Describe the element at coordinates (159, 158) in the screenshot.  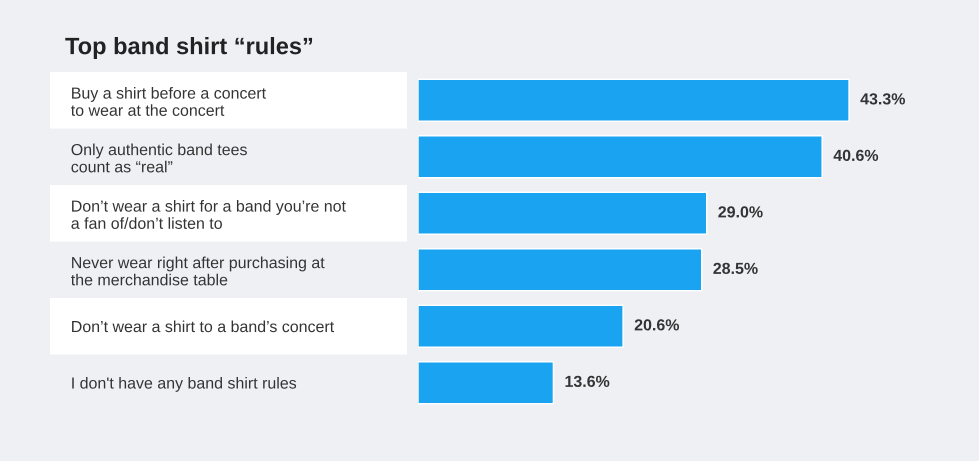
I see `y-tick-label: Only authentic band tees count as “real”` at that location.